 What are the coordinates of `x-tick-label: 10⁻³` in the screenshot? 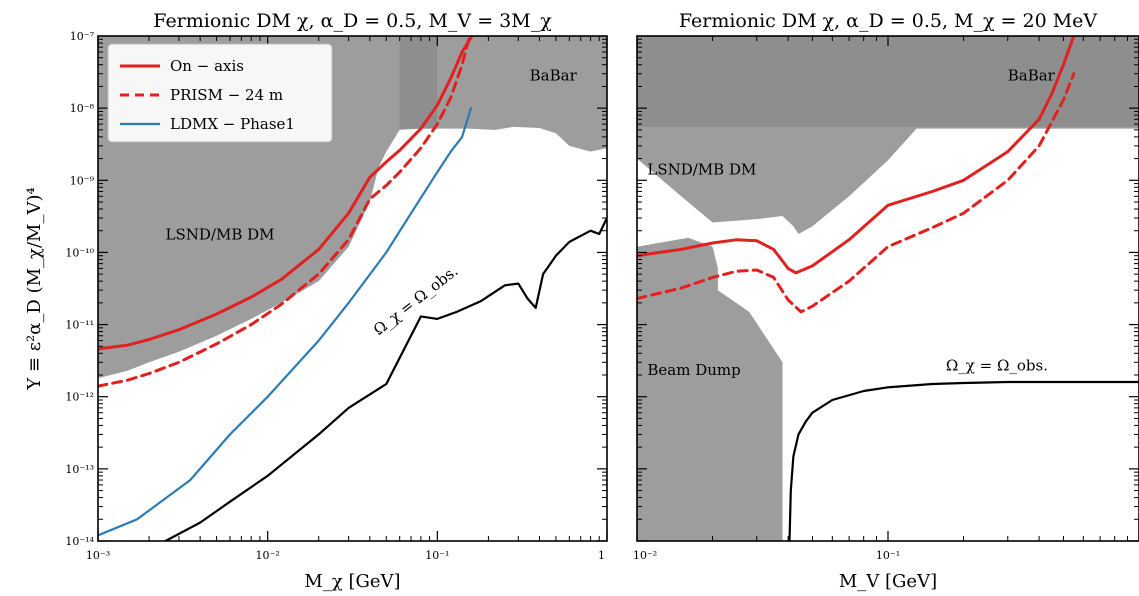 It's located at (98, 555).